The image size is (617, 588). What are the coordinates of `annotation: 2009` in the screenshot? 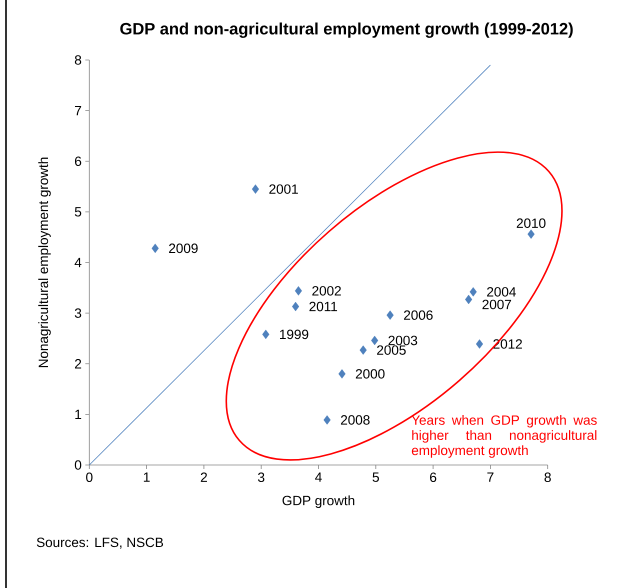 It's located at (183, 249).